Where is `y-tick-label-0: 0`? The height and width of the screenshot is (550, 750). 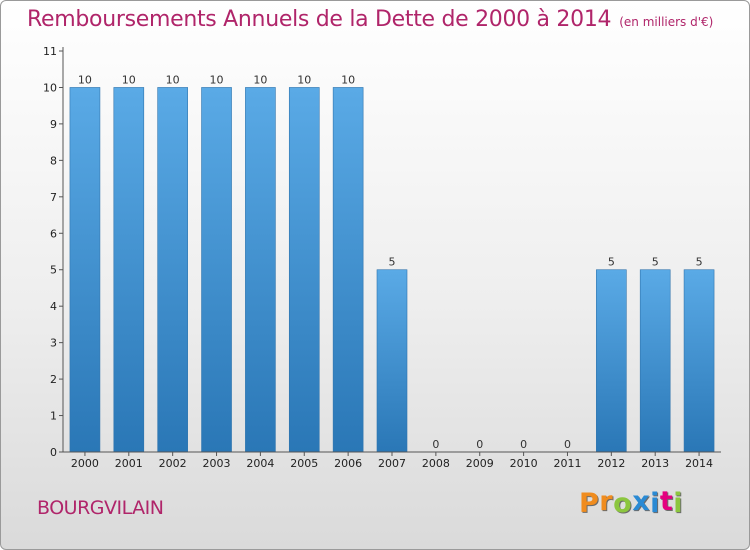 y-tick-label-0: 0 is located at coordinates (53, 452).